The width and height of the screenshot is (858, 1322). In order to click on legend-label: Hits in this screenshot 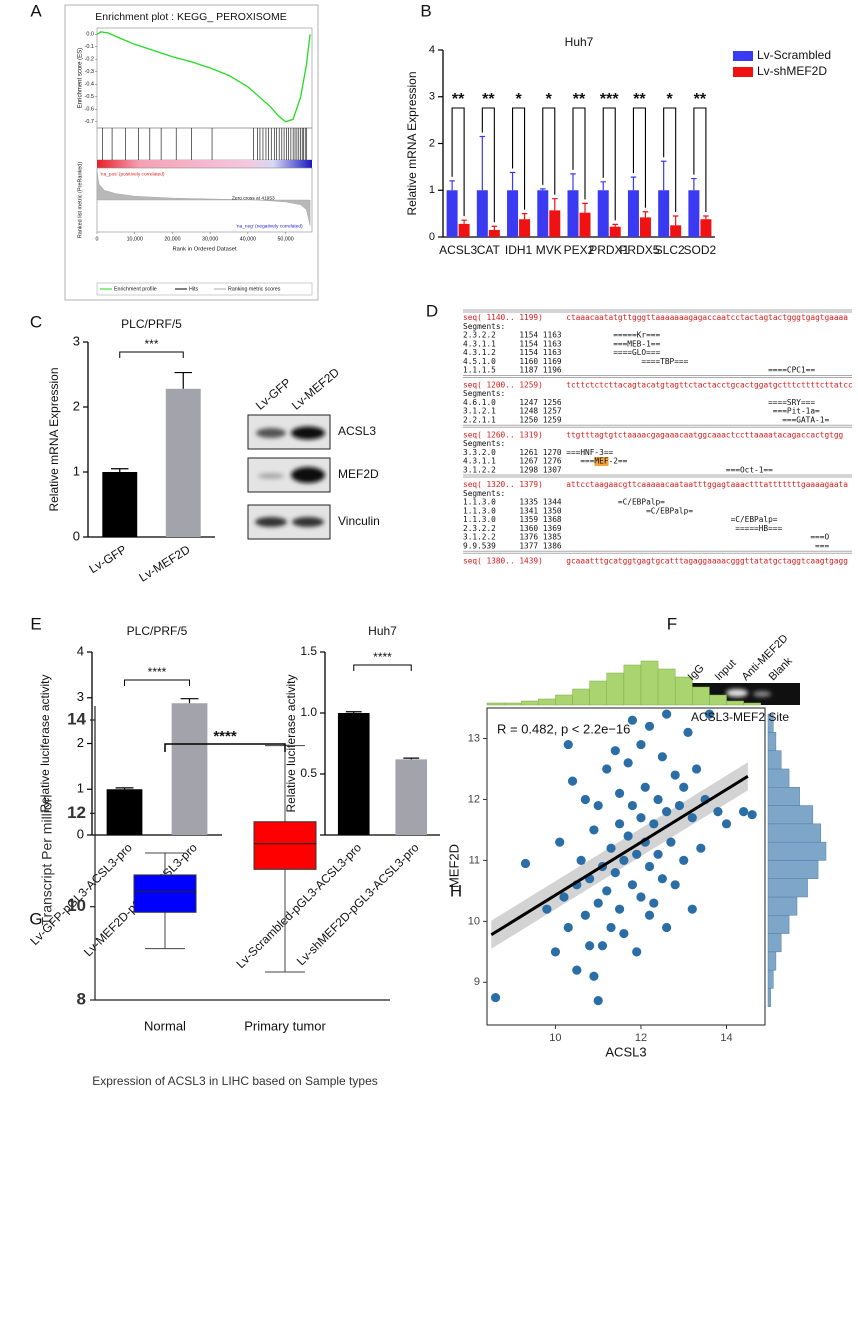, I will do `click(193, 289)`.